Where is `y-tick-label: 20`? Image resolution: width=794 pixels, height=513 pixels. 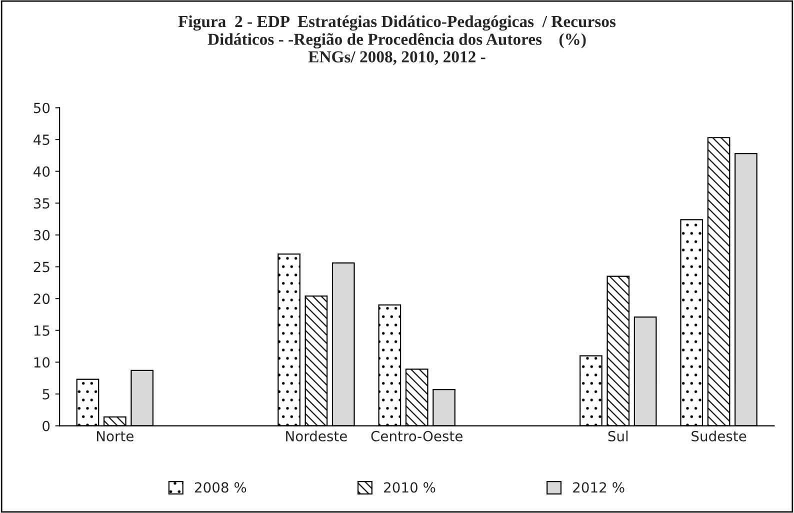
y-tick-label: 20 is located at coordinates (42, 299).